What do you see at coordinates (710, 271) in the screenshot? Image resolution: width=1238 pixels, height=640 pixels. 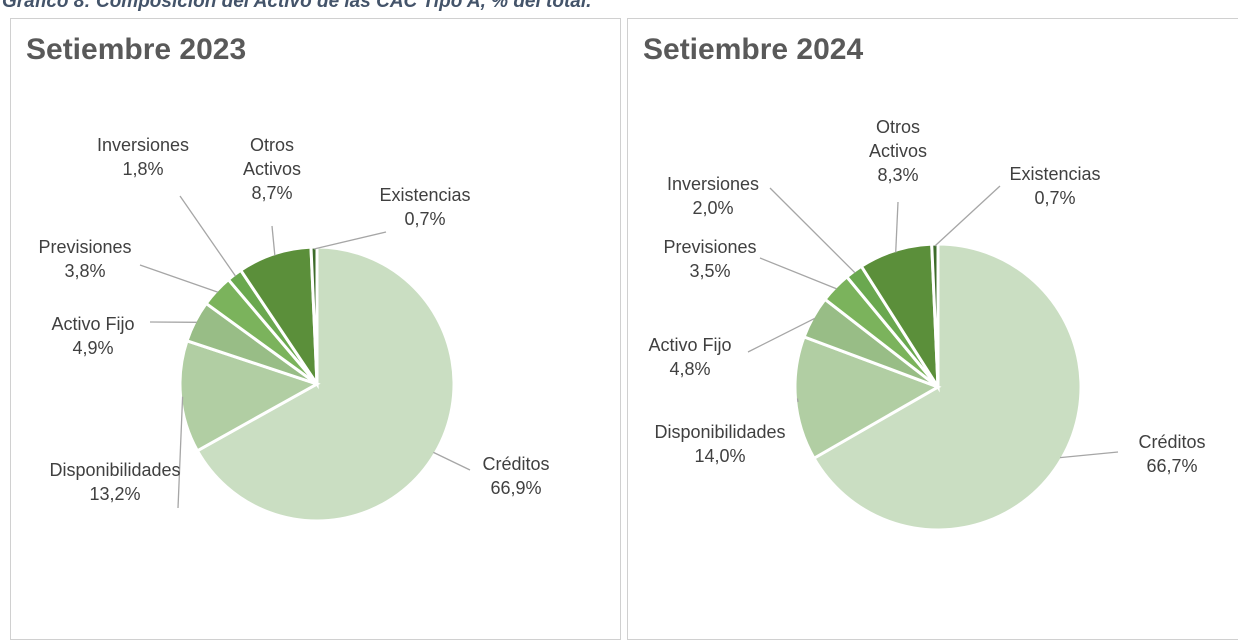 I see `value-label: 3,5%` at bounding box center [710, 271].